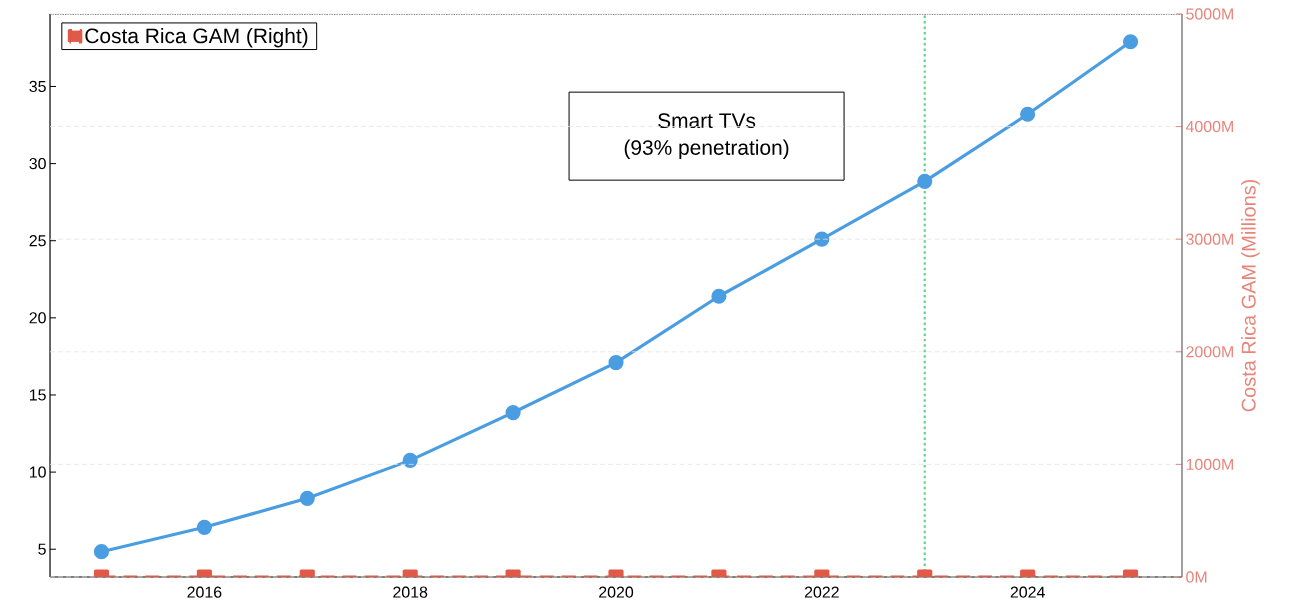  Describe the element at coordinates (37, 86) in the screenshot. I see `y-tick-label: 35` at that location.